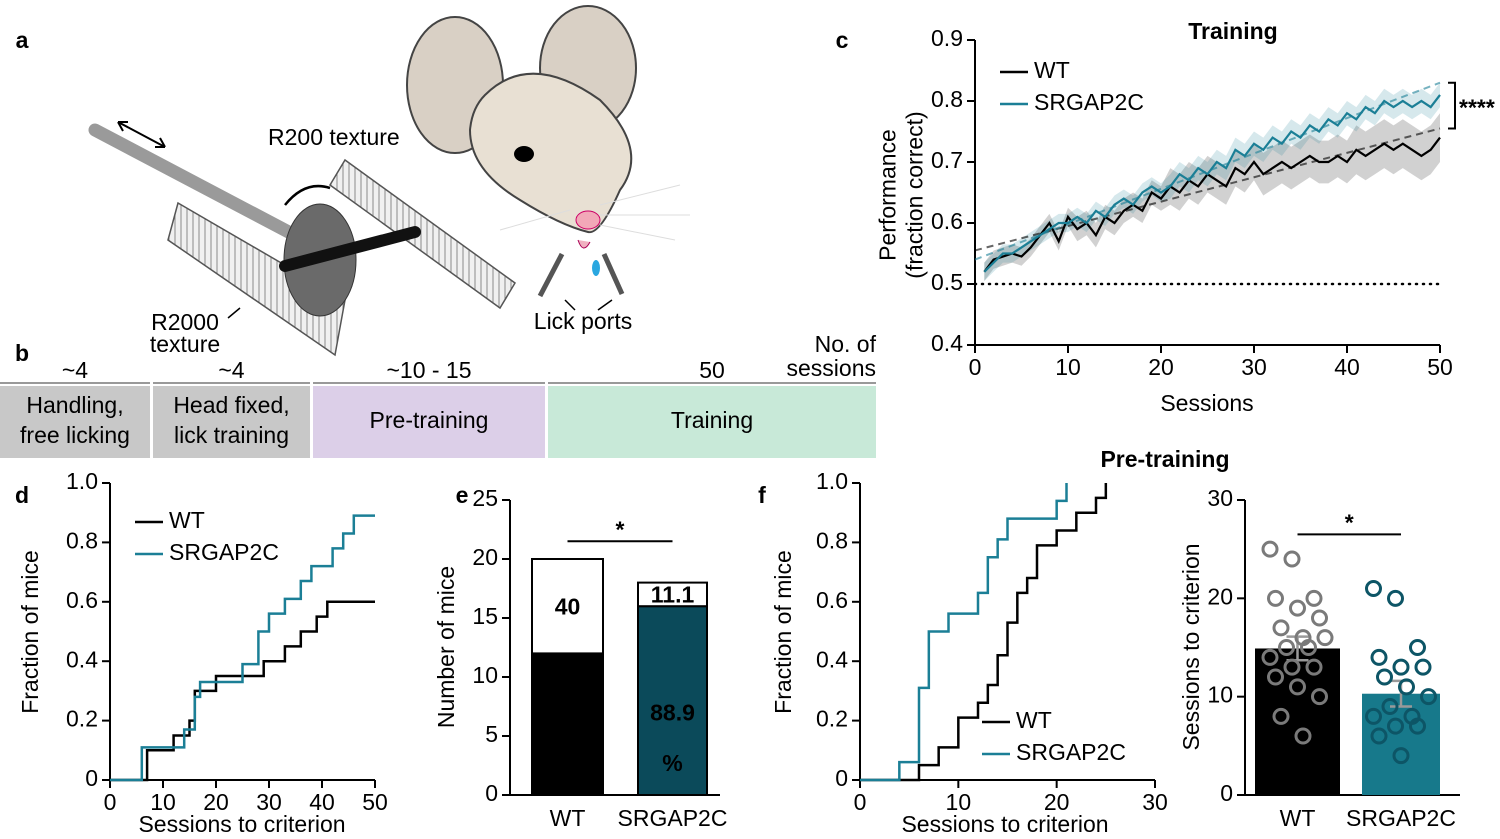  I want to click on eye, so click(524, 154).